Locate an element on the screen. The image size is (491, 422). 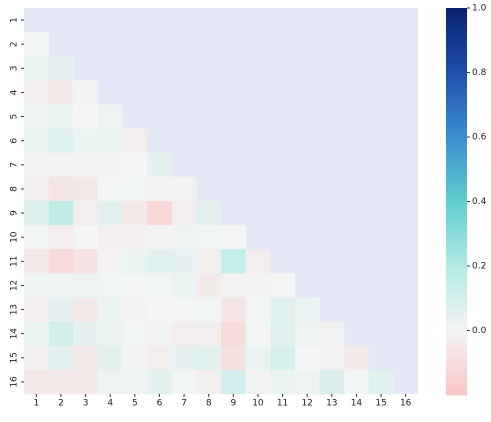
x-tick-label: 3 is located at coordinates (86, 404).